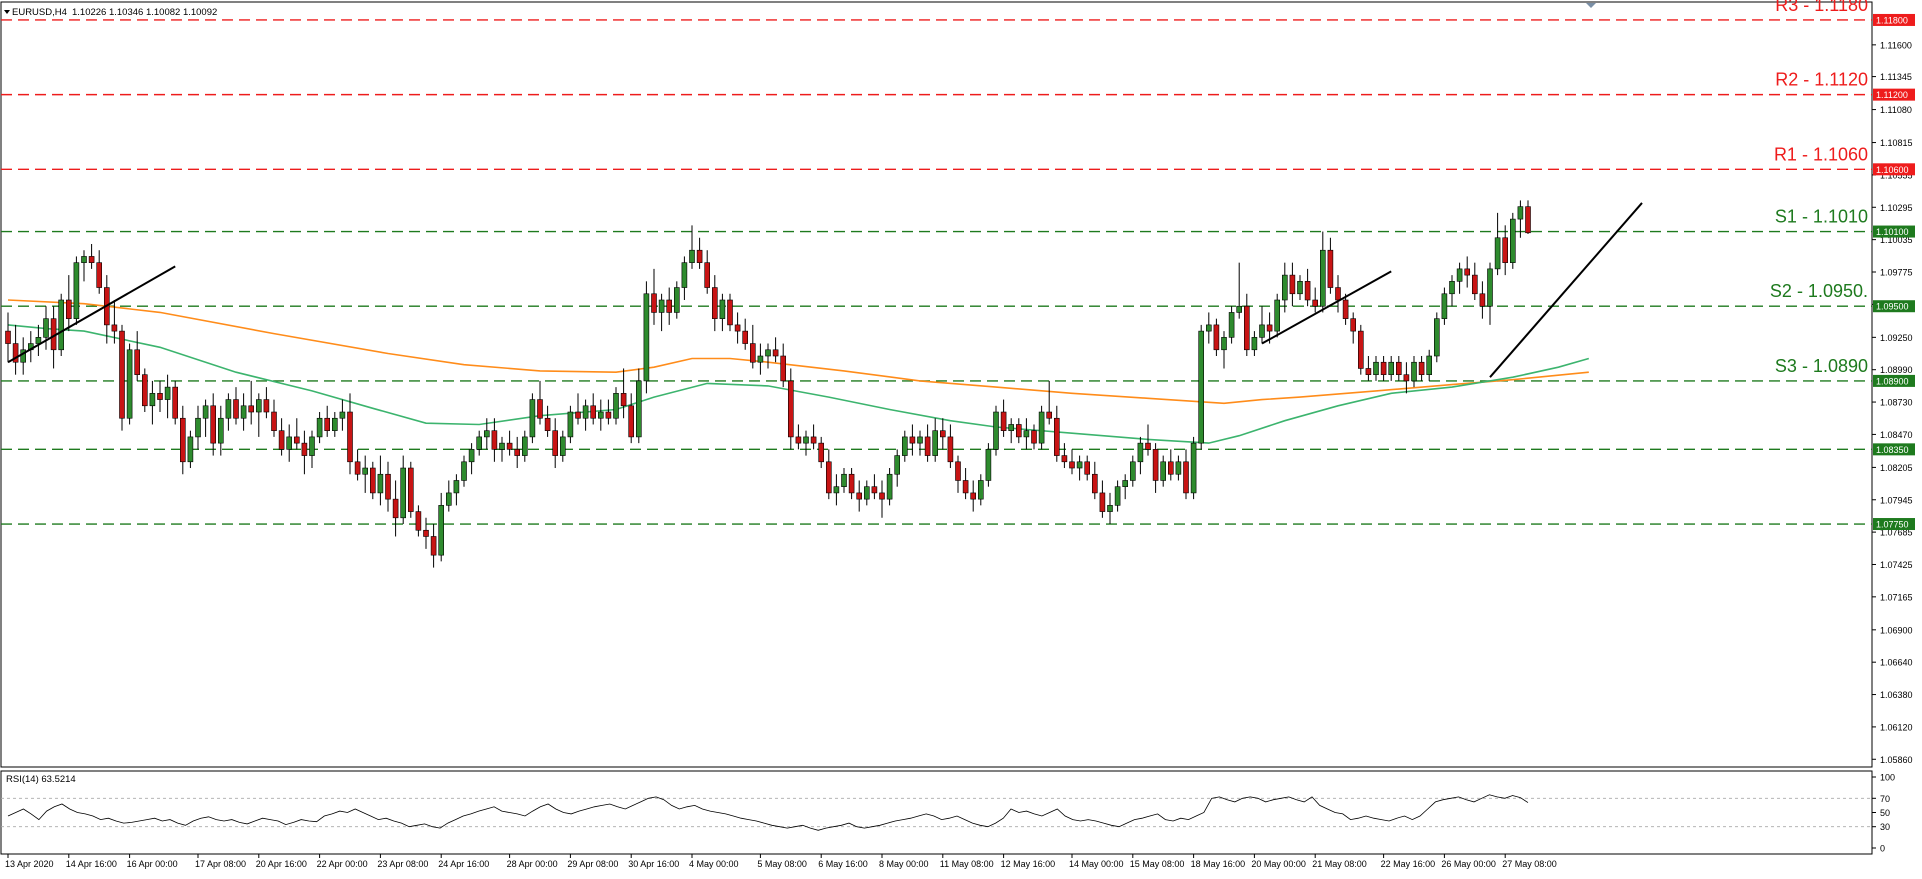  I want to click on rsi-label: RSI(14) 63.5214, so click(41, 779).